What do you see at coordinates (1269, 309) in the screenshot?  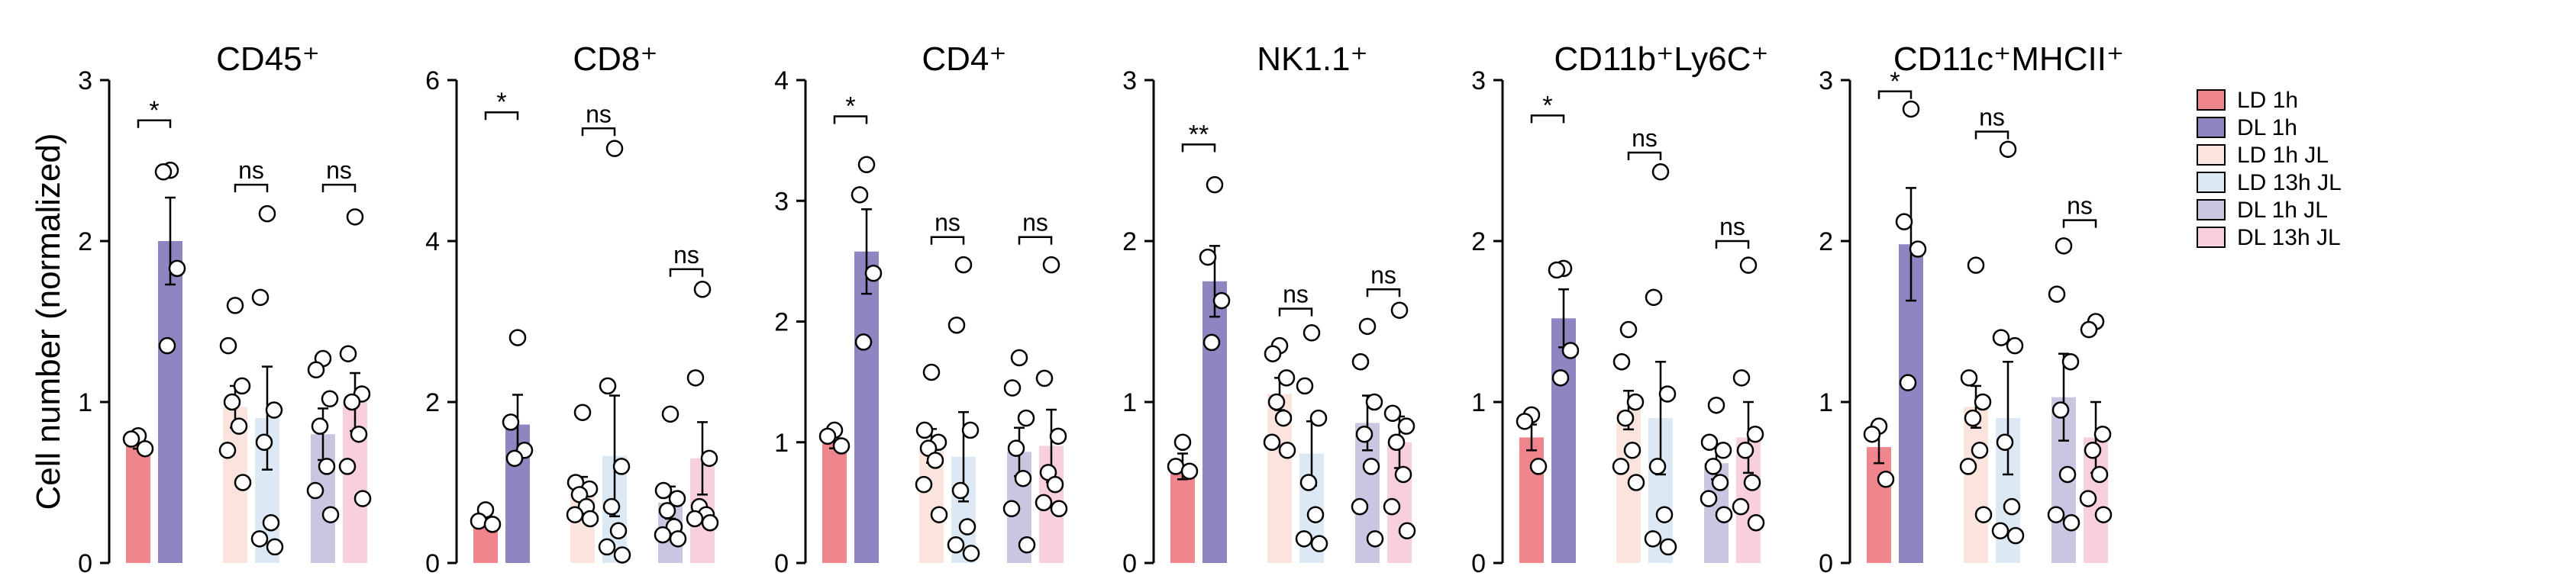 I see `chart-panel: NK1.1⁺ 0 1 2 3 ** ns ns` at bounding box center [1269, 309].